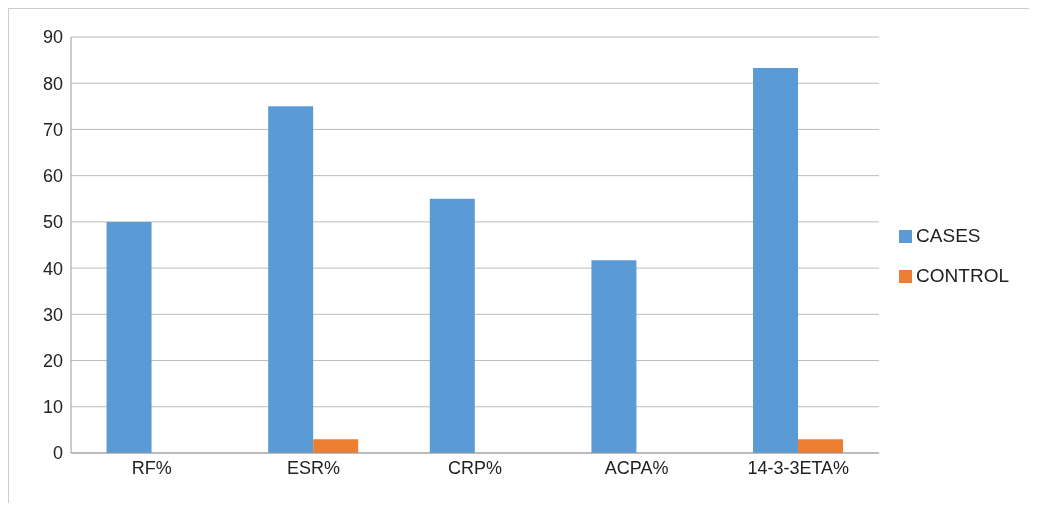  What do you see at coordinates (313, 467) in the screenshot?
I see `x-tick-label: ESR%` at bounding box center [313, 467].